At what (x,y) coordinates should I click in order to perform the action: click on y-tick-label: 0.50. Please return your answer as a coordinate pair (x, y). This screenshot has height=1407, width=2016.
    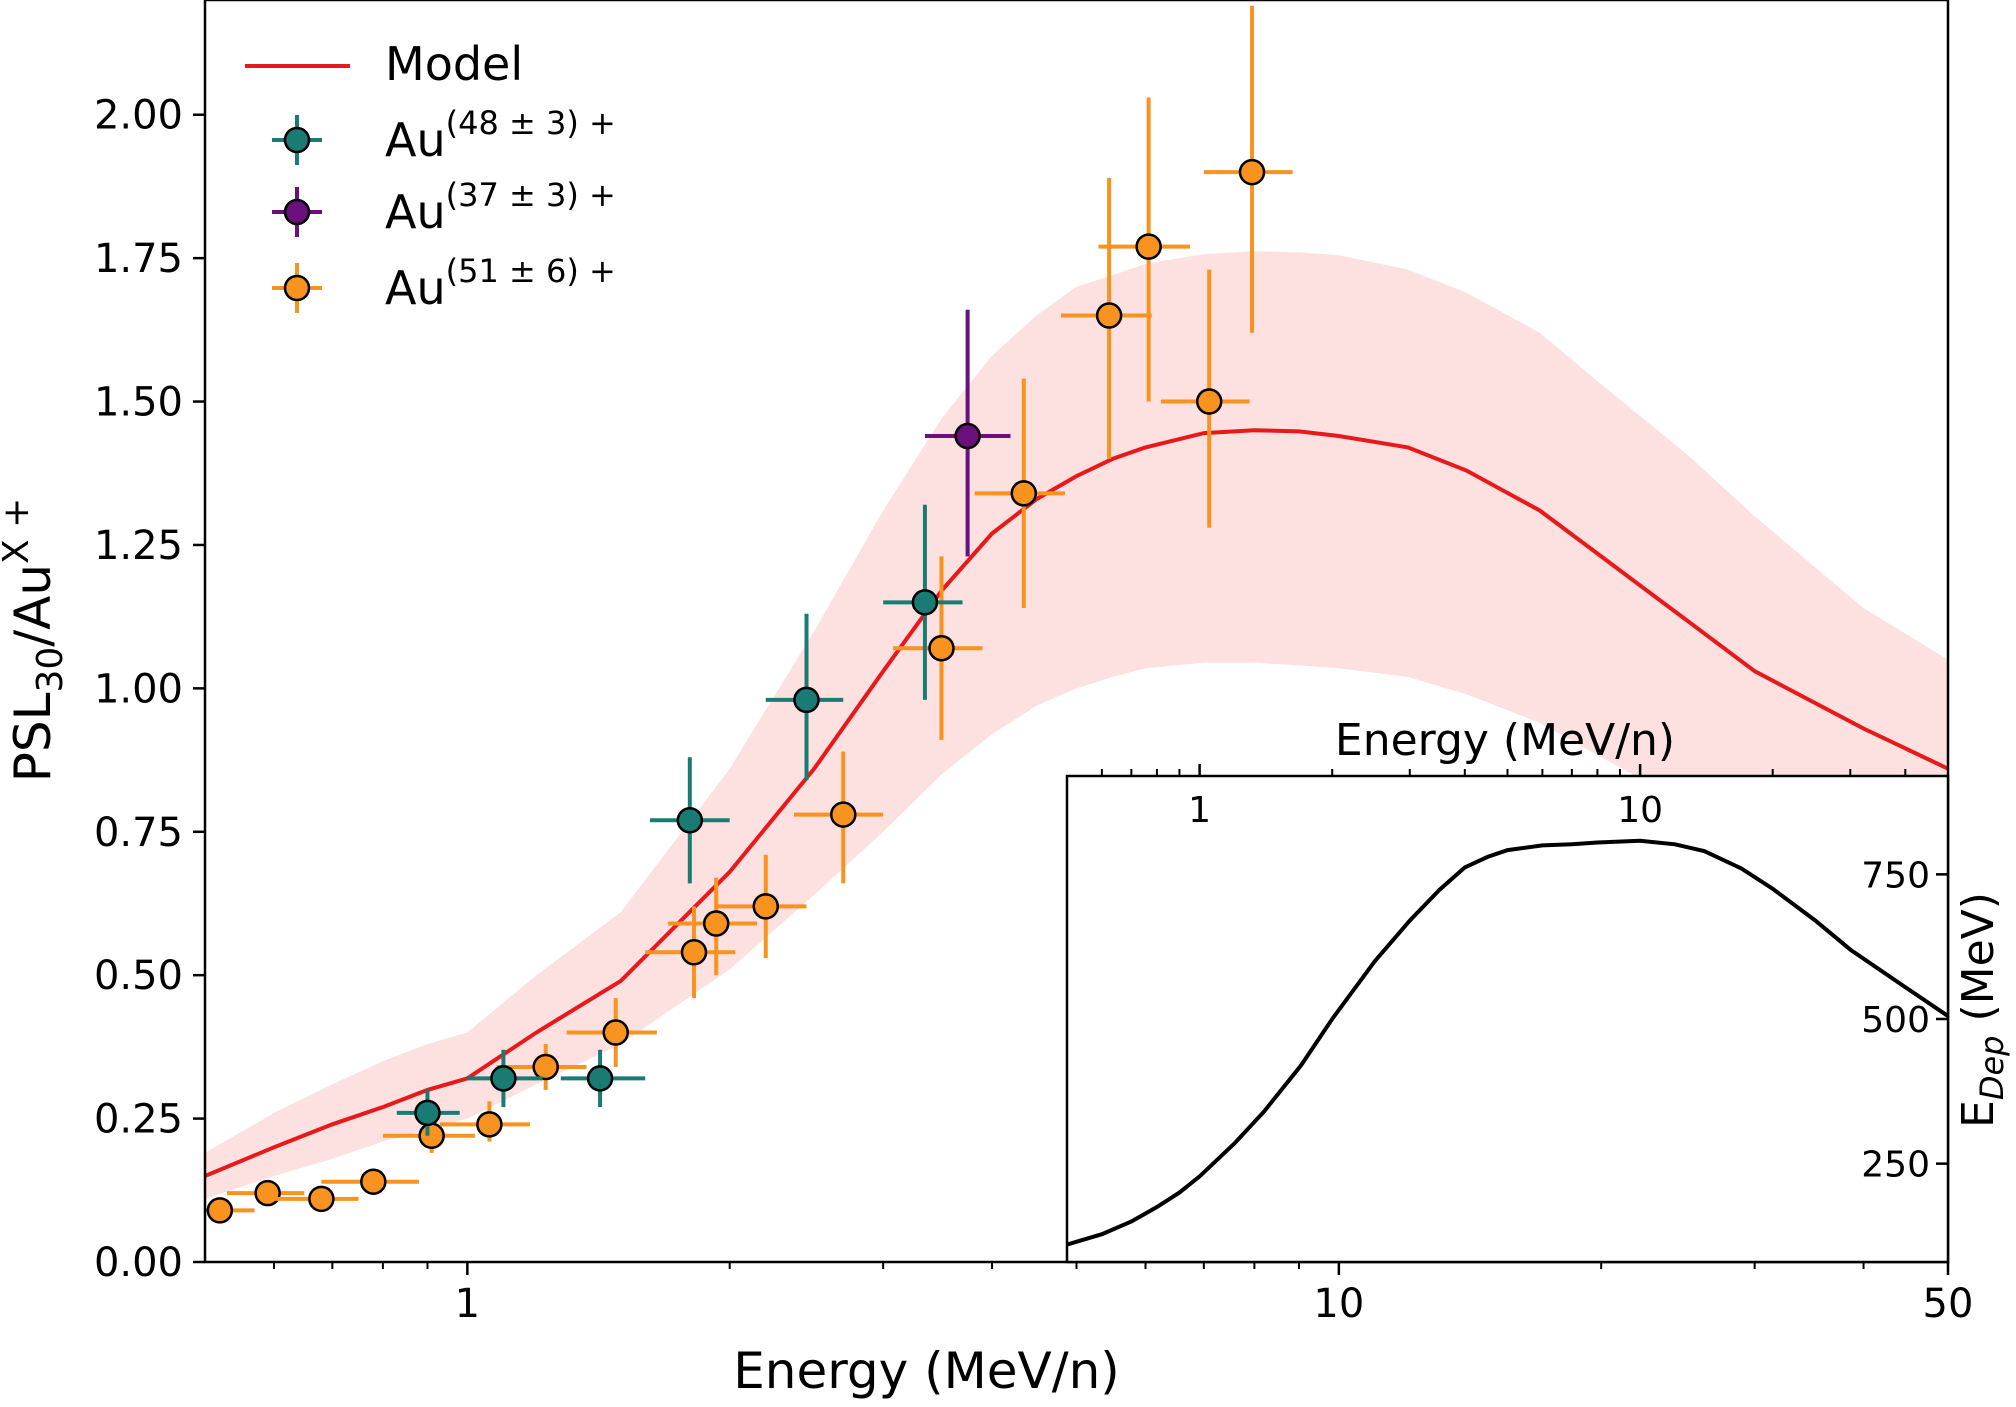
    Looking at the image, I should click on (138, 976).